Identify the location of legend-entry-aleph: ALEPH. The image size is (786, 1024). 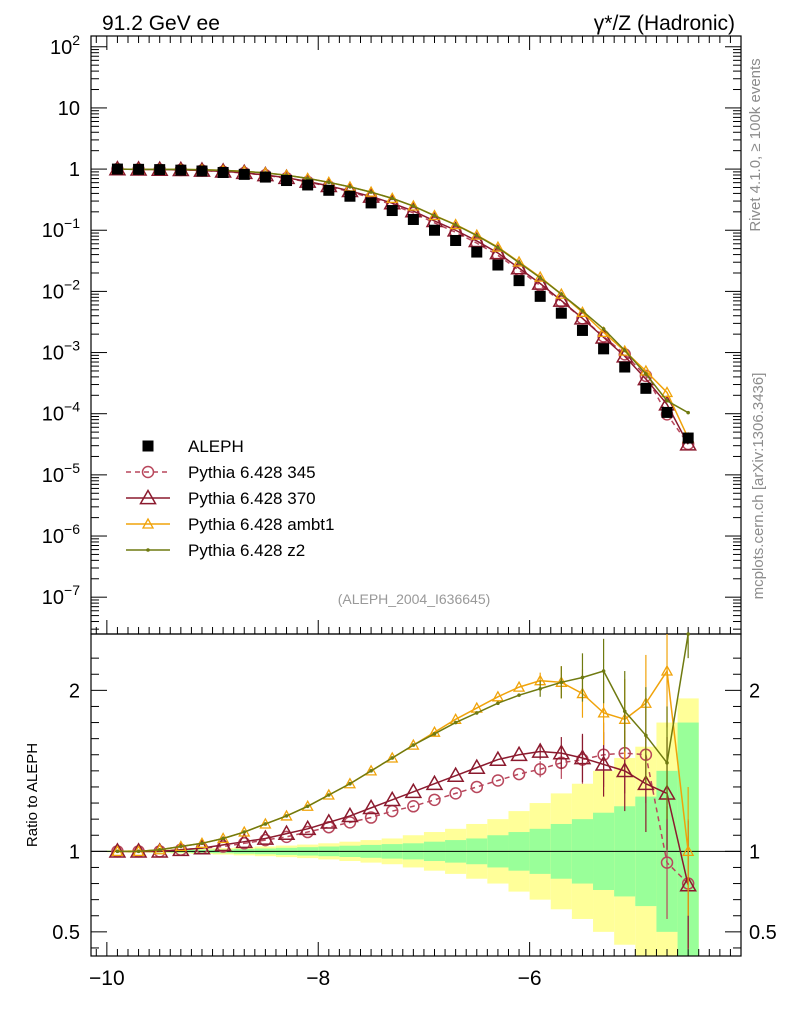
(193, 446).